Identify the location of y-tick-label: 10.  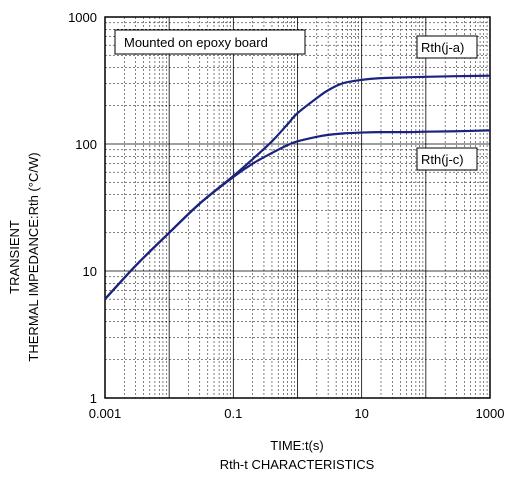
(90, 271).